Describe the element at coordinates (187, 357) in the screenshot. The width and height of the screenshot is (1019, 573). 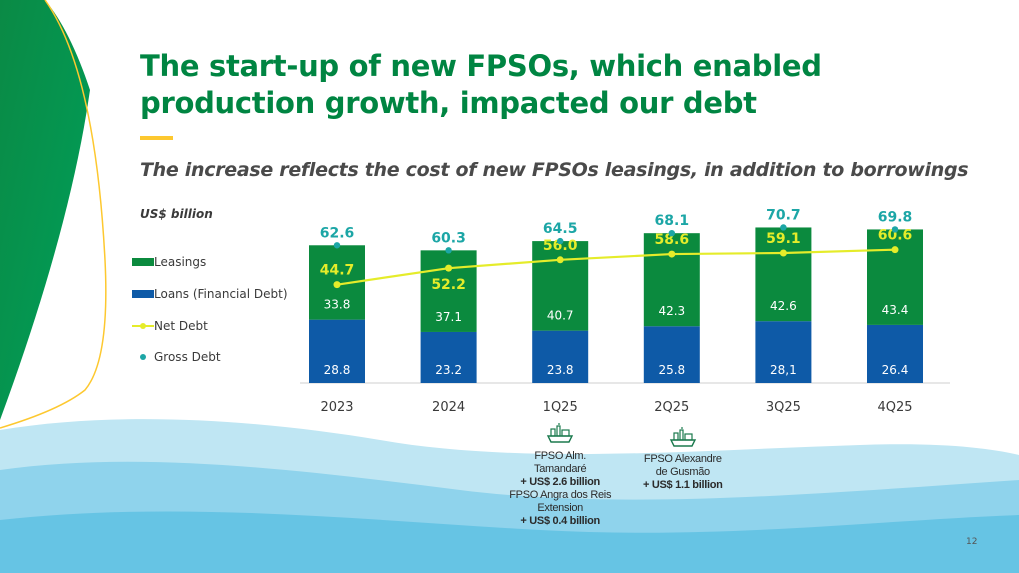
I see `legend-label-gross-debt: Gross Debt` at that location.